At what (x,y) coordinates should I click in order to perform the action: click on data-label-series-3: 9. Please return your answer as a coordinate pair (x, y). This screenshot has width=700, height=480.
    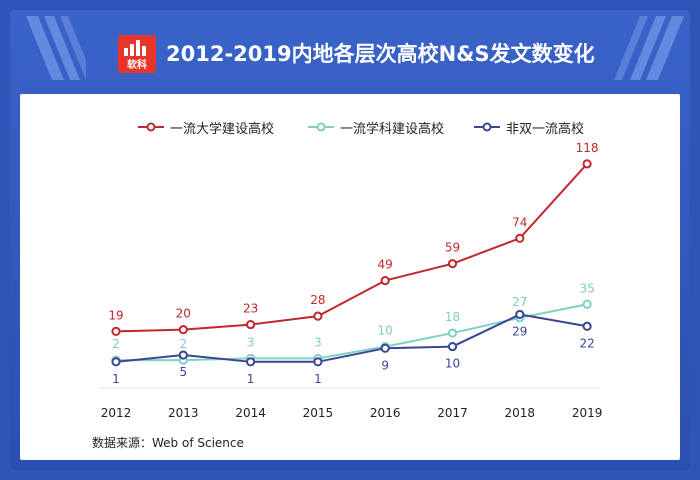
    Looking at the image, I should click on (385, 365).